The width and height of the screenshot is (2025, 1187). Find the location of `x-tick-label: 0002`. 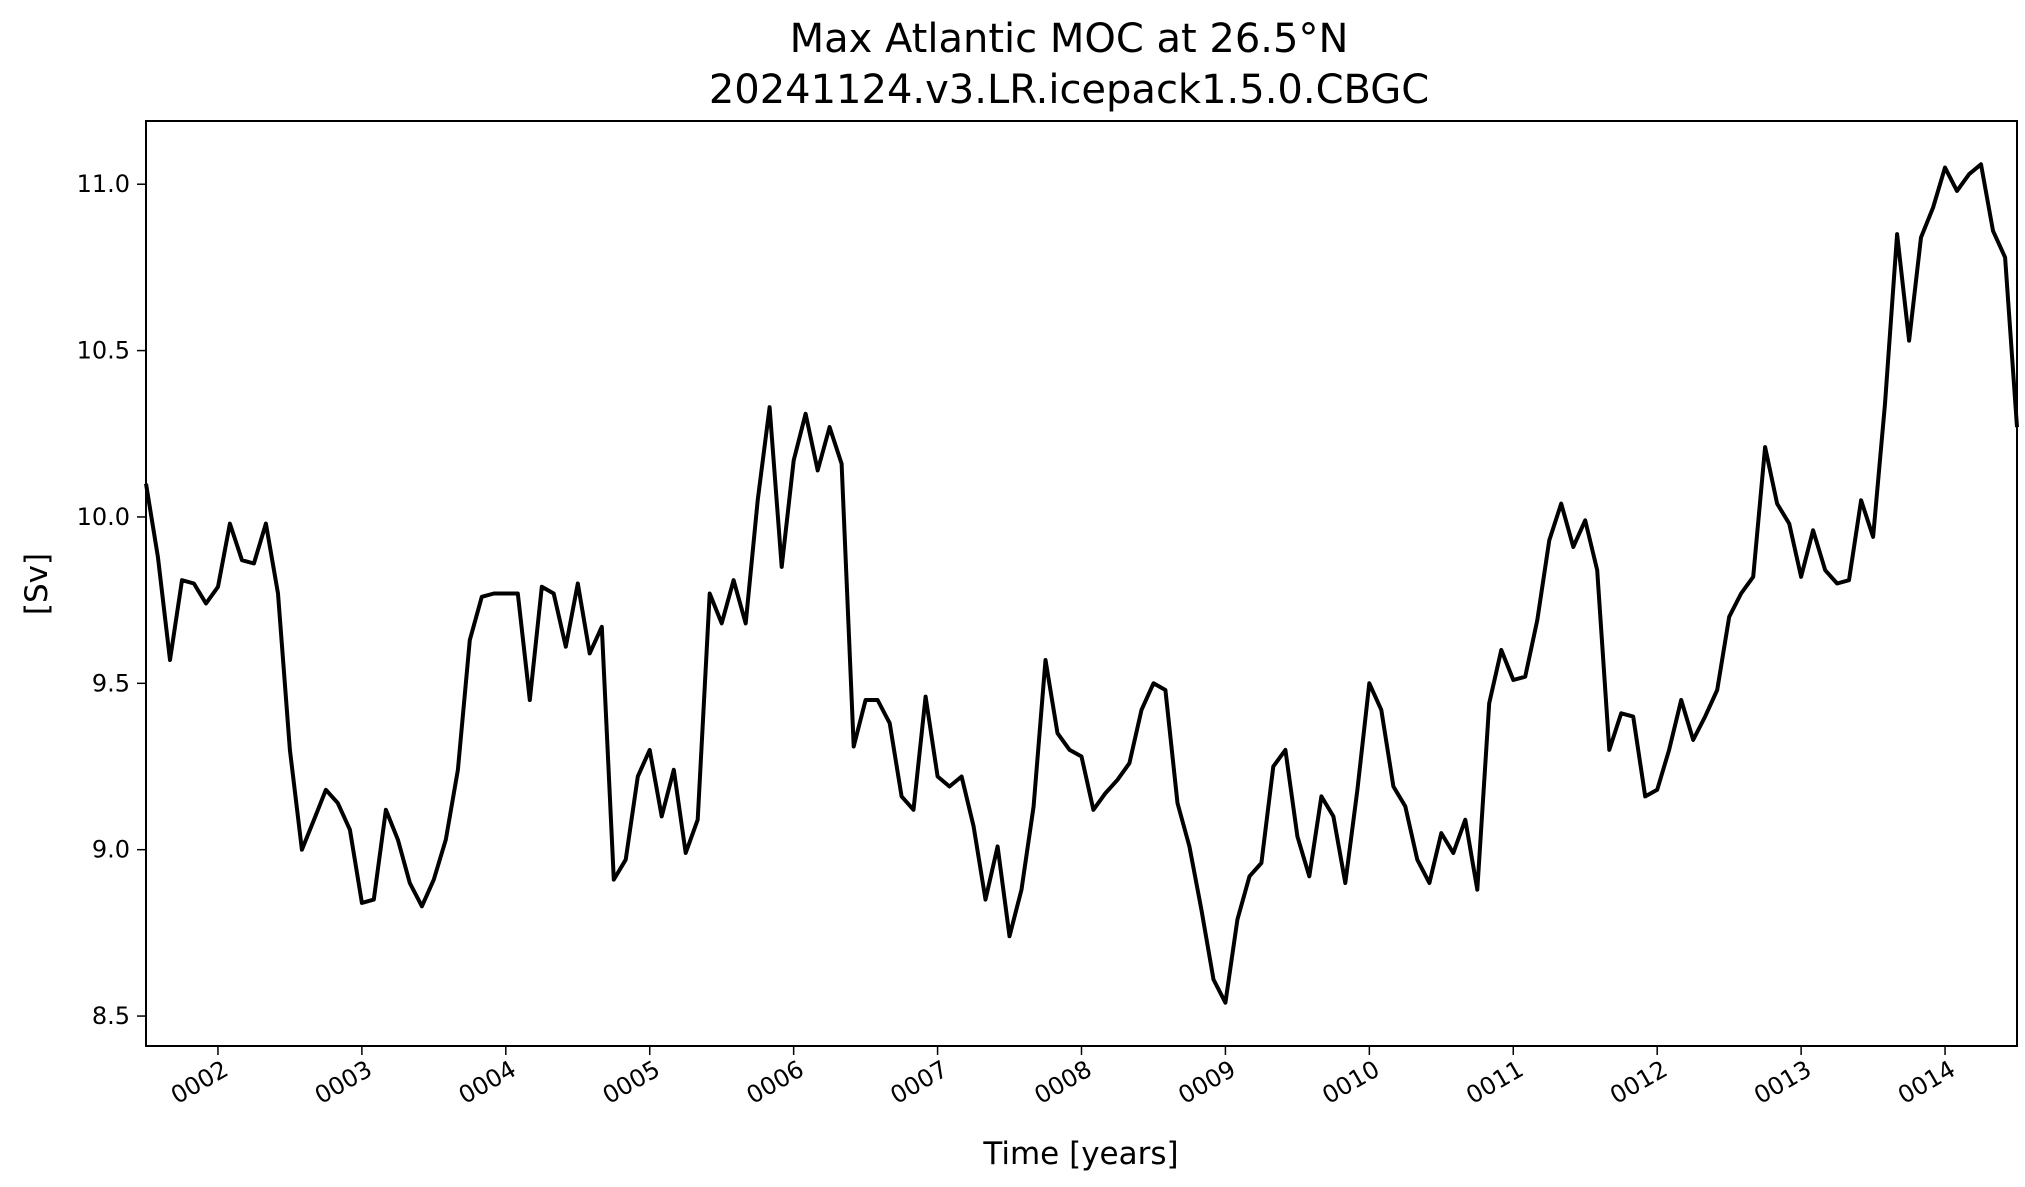

x-tick-label: 0002 is located at coordinates (199, 1082).